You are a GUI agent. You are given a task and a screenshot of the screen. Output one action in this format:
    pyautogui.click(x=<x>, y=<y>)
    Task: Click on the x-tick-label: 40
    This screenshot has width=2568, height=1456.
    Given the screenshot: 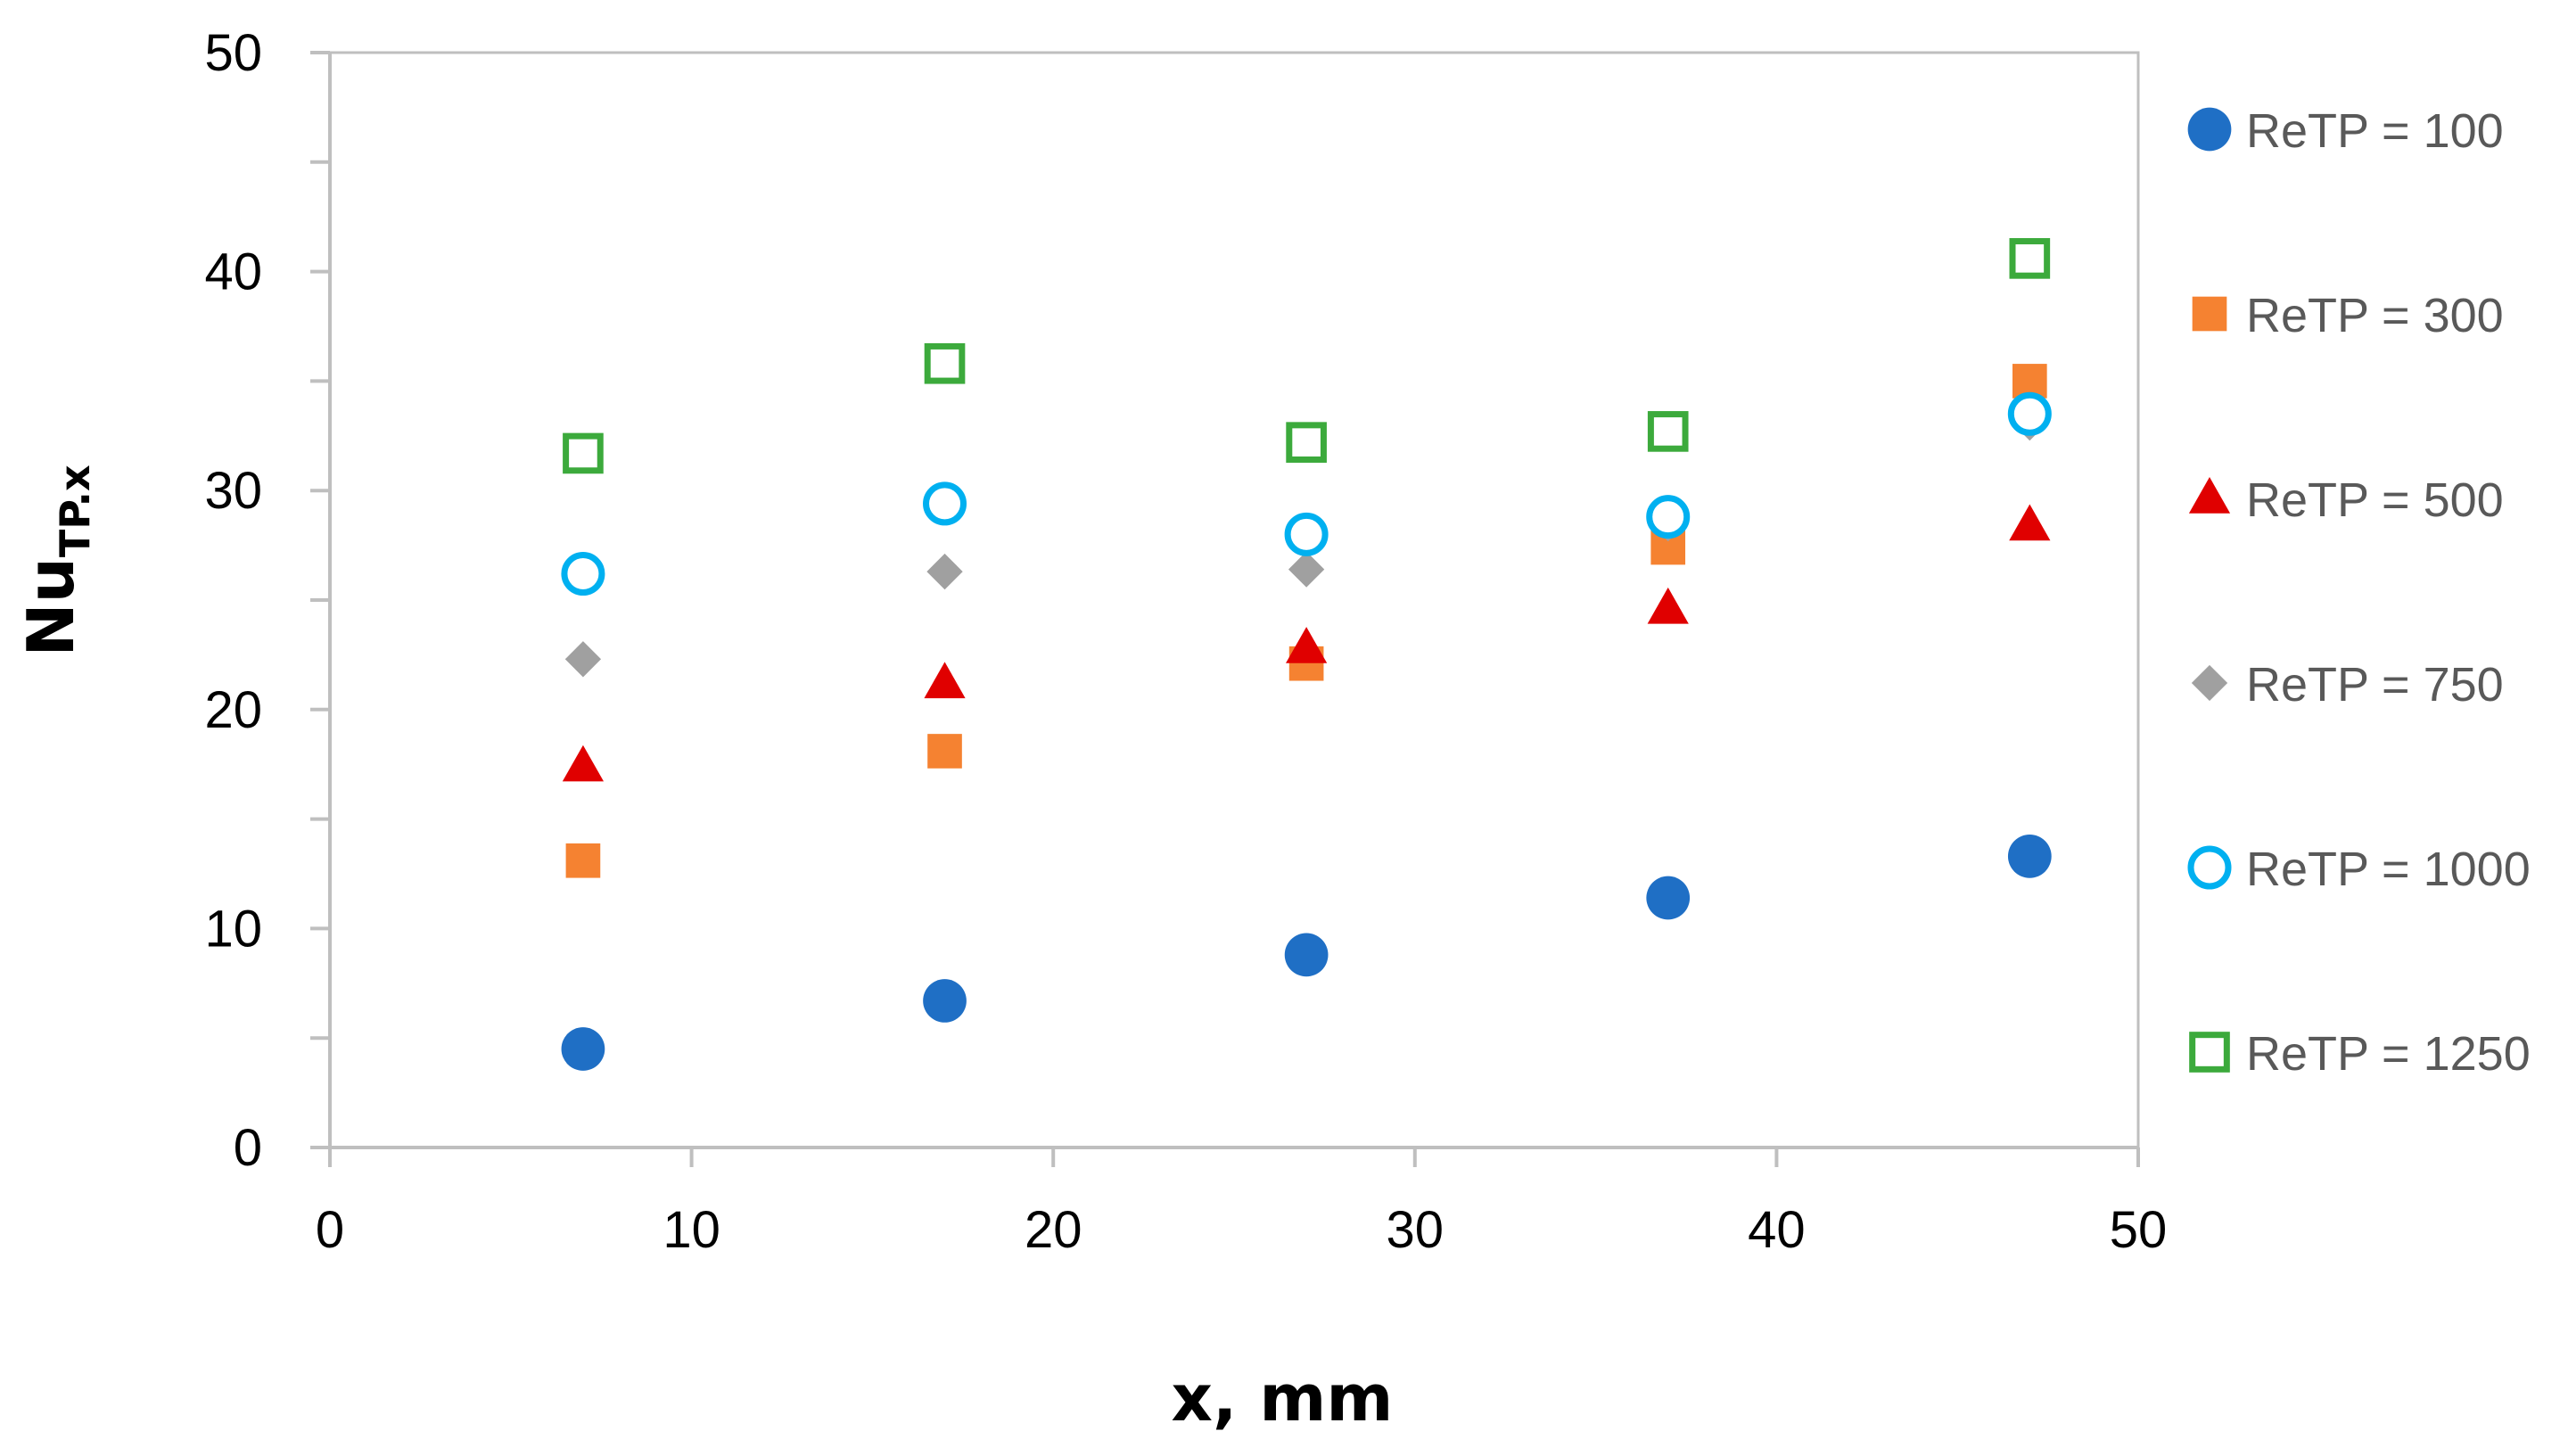 What is the action you would take?
    pyautogui.click(x=1777, y=1230)
    